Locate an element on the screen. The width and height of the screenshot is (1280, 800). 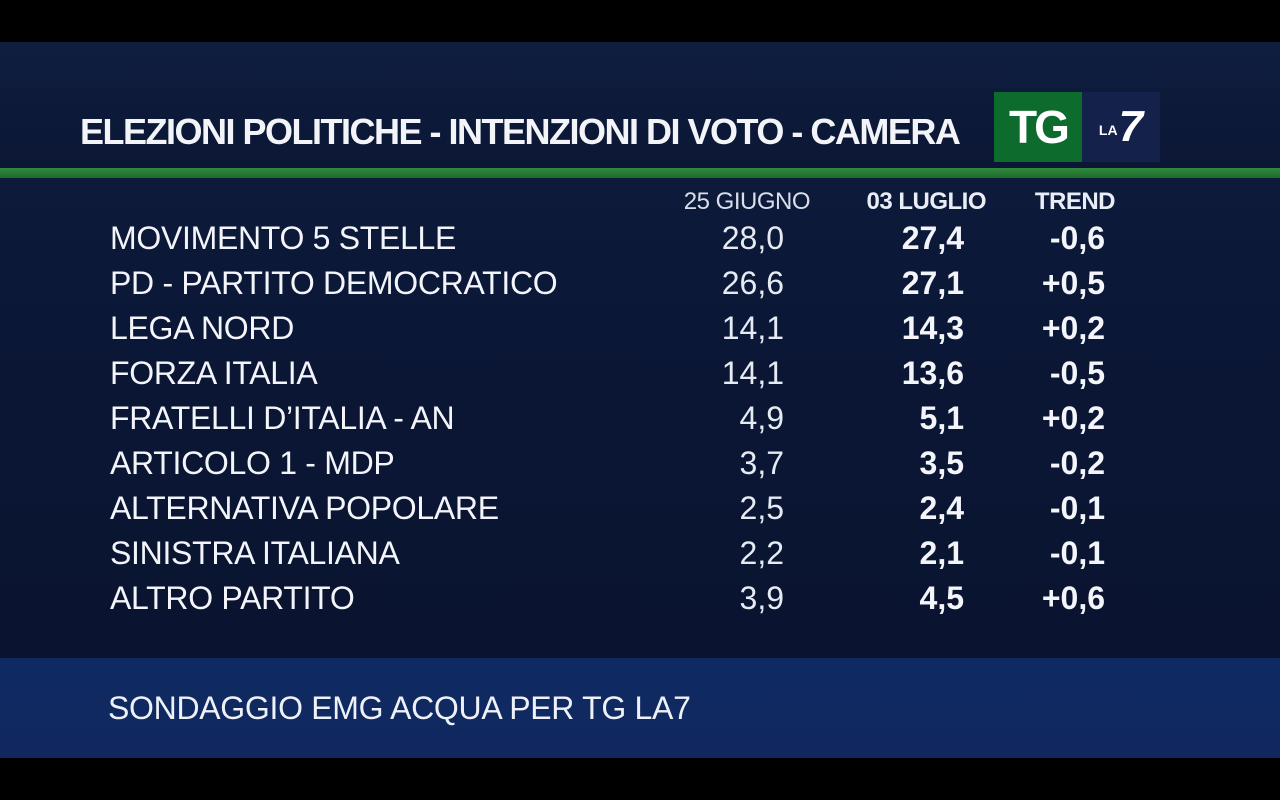
table-row: SINISTRA ITALIANA 2,2 2,1 -0,1 is located at coordinates (640, 553).